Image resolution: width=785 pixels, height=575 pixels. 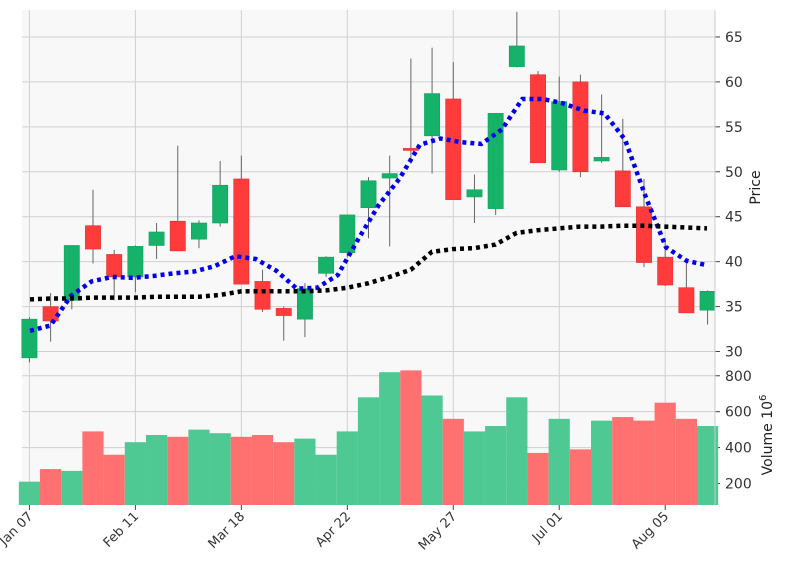 I want to click on price-tick-label: 35, so click(x=734, y=308).